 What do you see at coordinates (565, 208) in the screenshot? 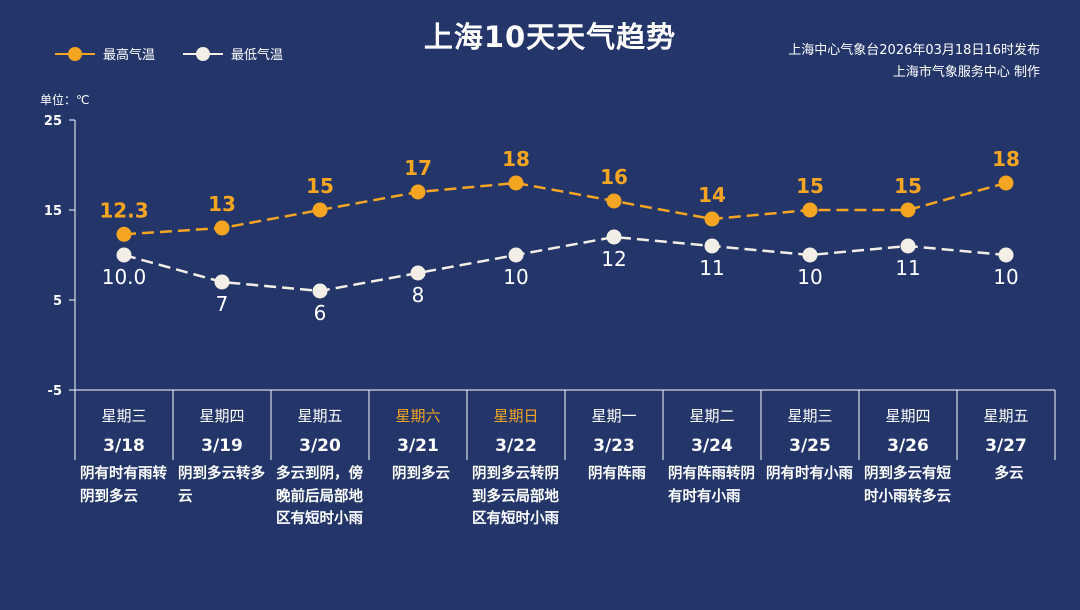
I see `high-series-line` at bounding box center [565, 208].